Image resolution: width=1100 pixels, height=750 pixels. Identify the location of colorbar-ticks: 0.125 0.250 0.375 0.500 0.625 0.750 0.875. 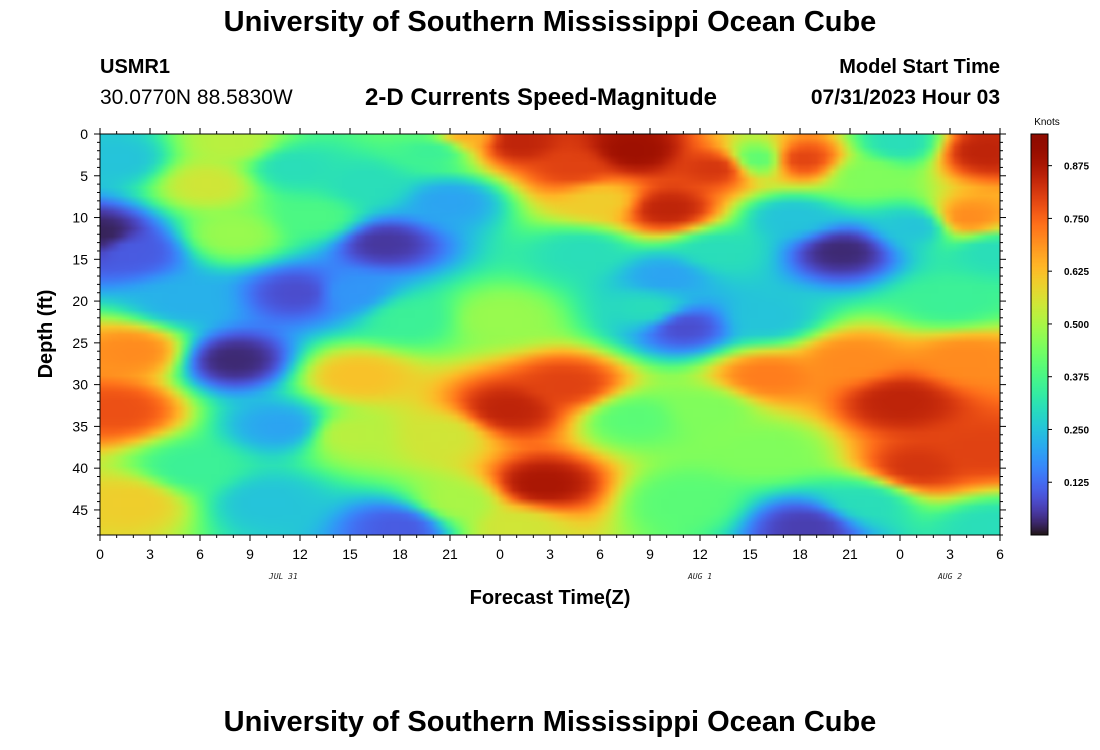
(1068, 325).